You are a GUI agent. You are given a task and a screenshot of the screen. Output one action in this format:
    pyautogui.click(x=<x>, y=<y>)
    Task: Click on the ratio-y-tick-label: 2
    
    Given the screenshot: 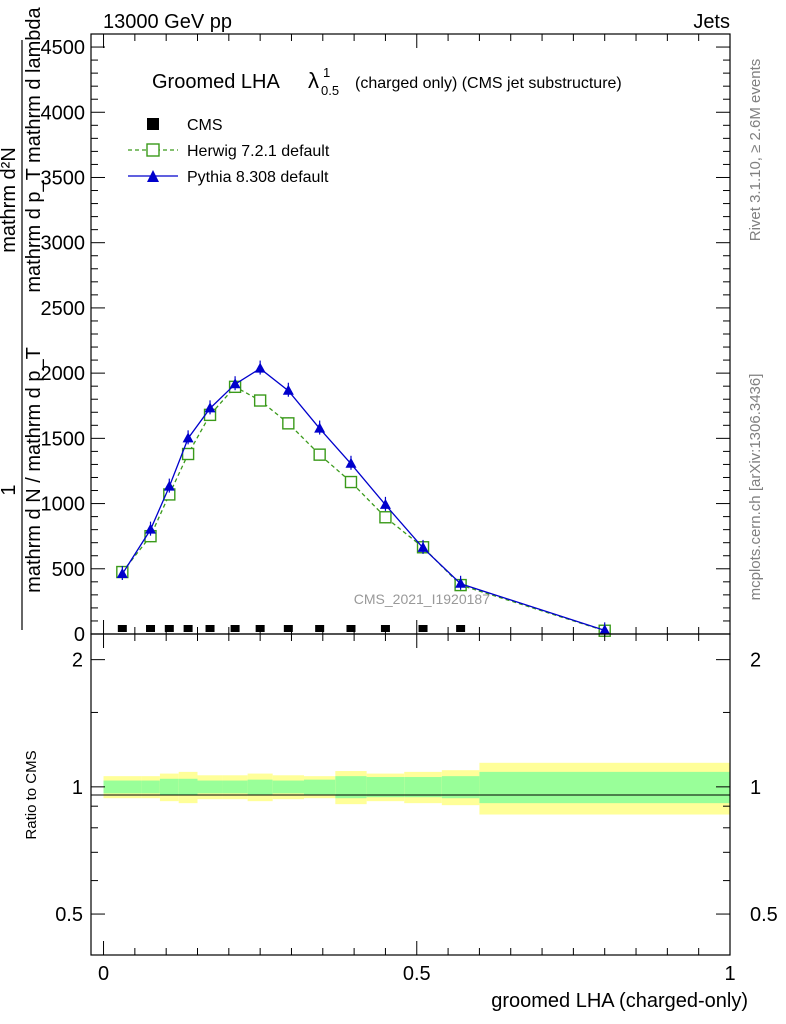 What is the action you would take?
    pyautogui.click(x=77, y=661)
    